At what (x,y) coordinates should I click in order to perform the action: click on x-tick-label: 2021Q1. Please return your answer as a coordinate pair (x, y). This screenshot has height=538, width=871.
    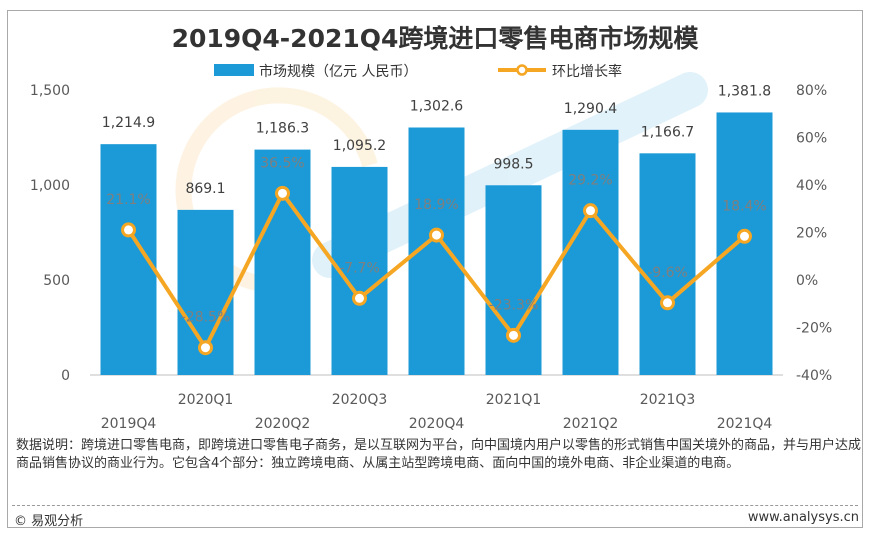
    Looking at the image, I should click on (514, 400).